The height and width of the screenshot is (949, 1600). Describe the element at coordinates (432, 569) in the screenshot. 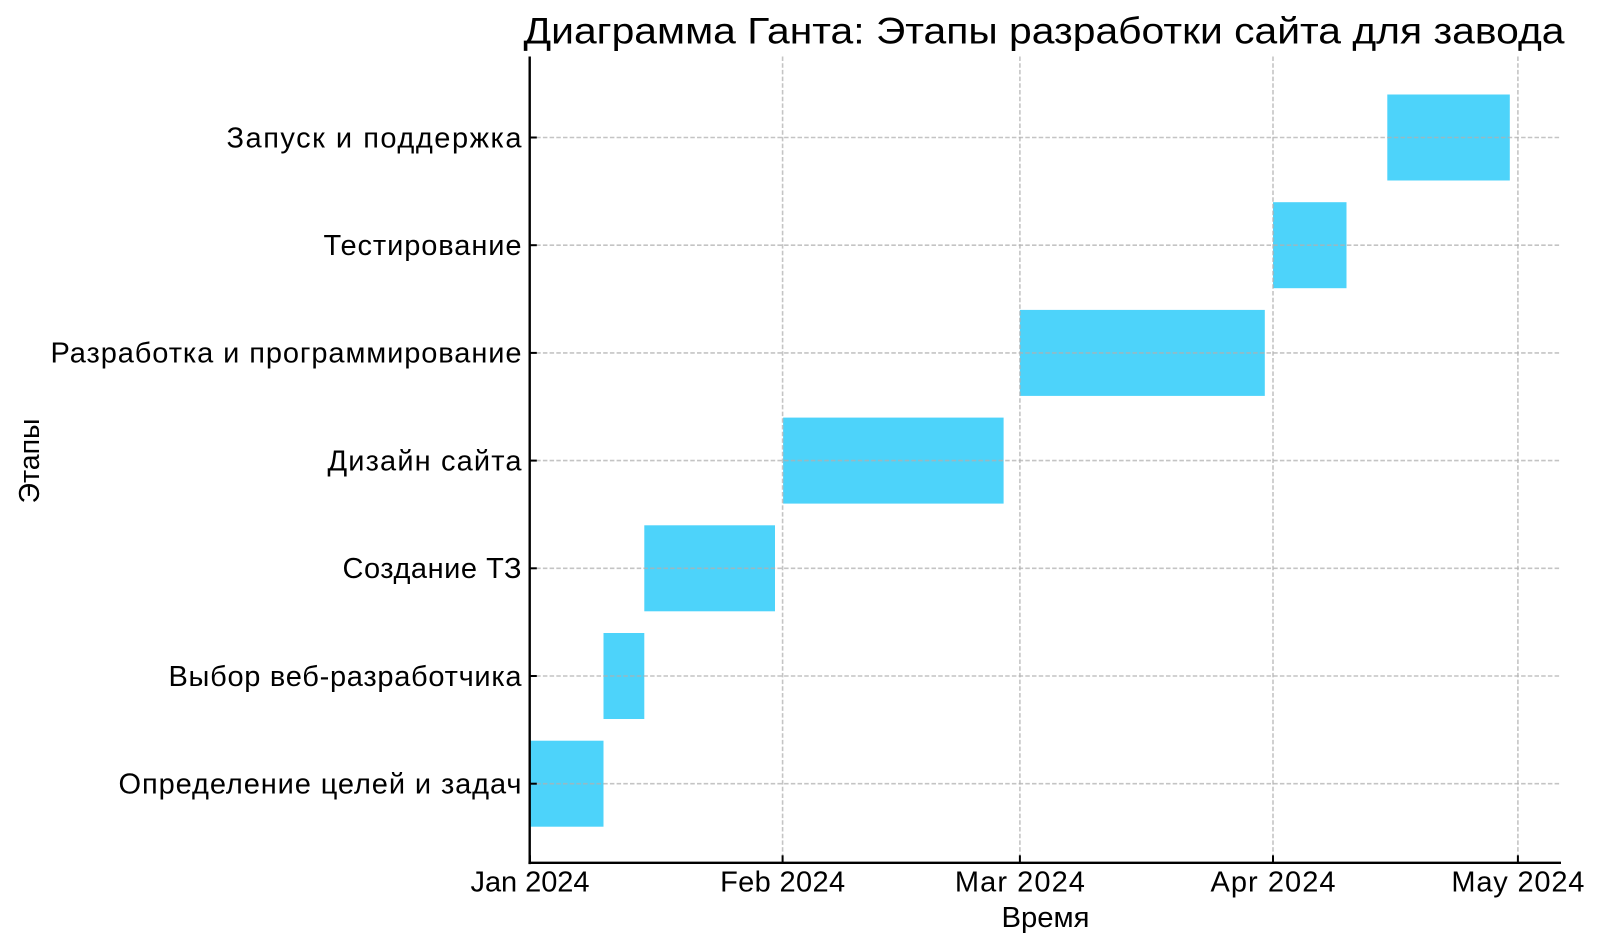

I see `svg-text: Создание ТЗ` at that location.